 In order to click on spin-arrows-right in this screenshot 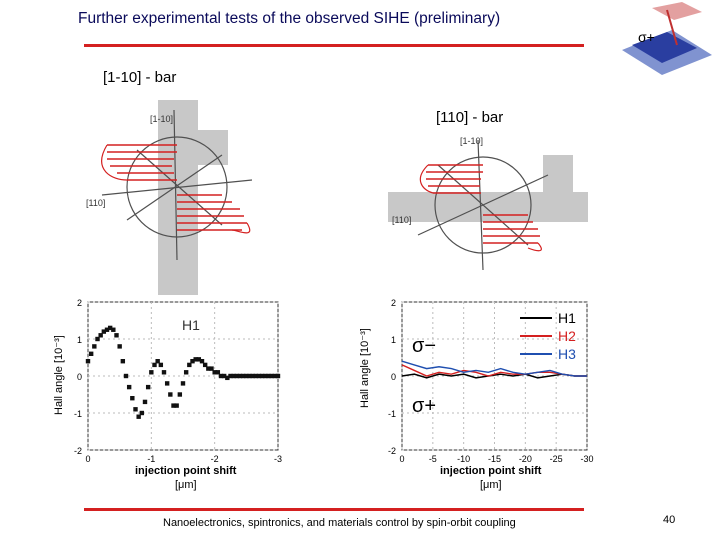, I will do `click(483, 204)`.